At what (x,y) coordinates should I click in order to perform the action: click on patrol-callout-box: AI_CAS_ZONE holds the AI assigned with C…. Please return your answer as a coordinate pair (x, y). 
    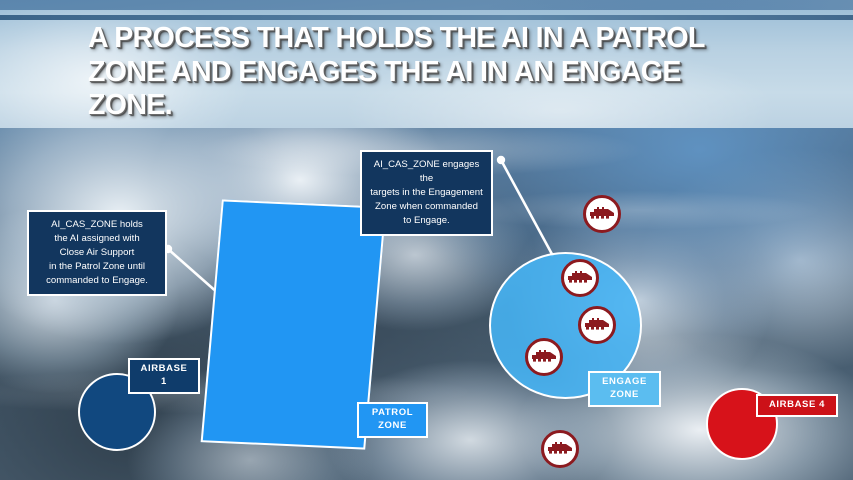
    Looking at the image, I should click on (97, 253).